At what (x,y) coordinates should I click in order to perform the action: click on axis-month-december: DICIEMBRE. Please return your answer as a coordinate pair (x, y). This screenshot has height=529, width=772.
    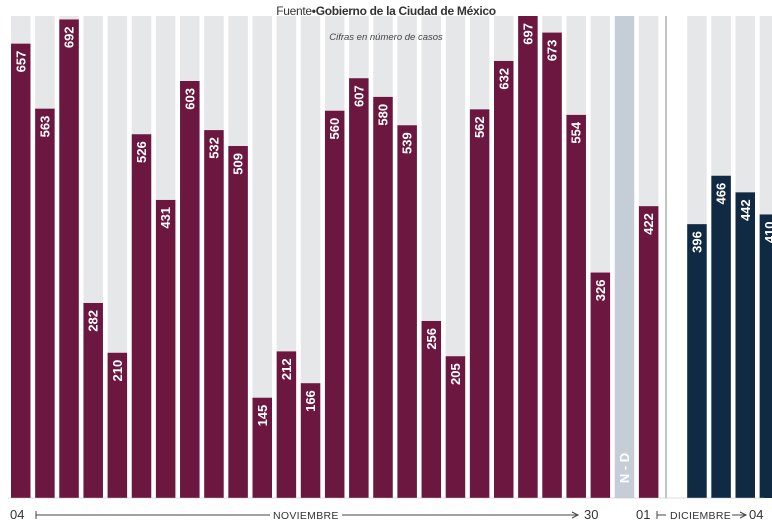
    Looking at the image, I should click on (701, 516).